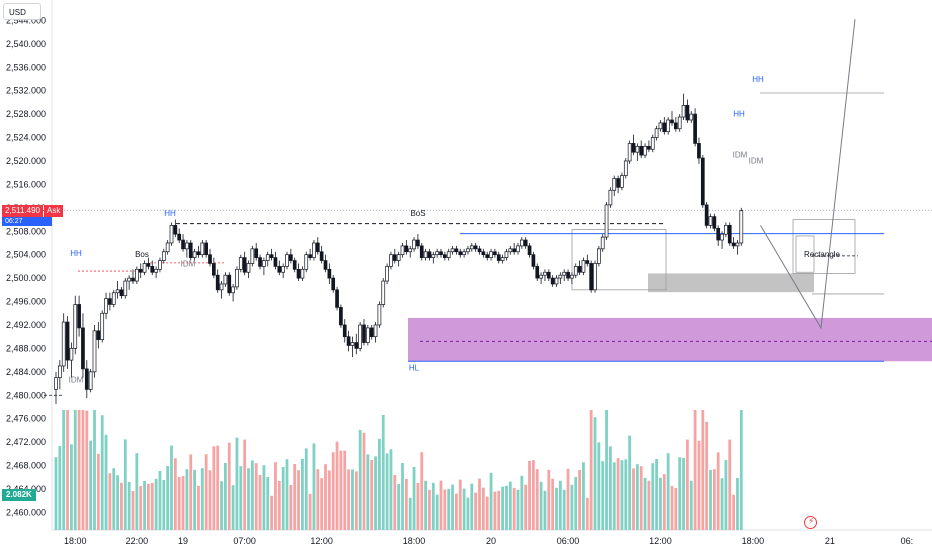 The image size is (932, 550). What do you see at coordinates (26, 489) in the screenshot?
I see `y-tick-label: 2,464.000` at bounding box center [26, 489].